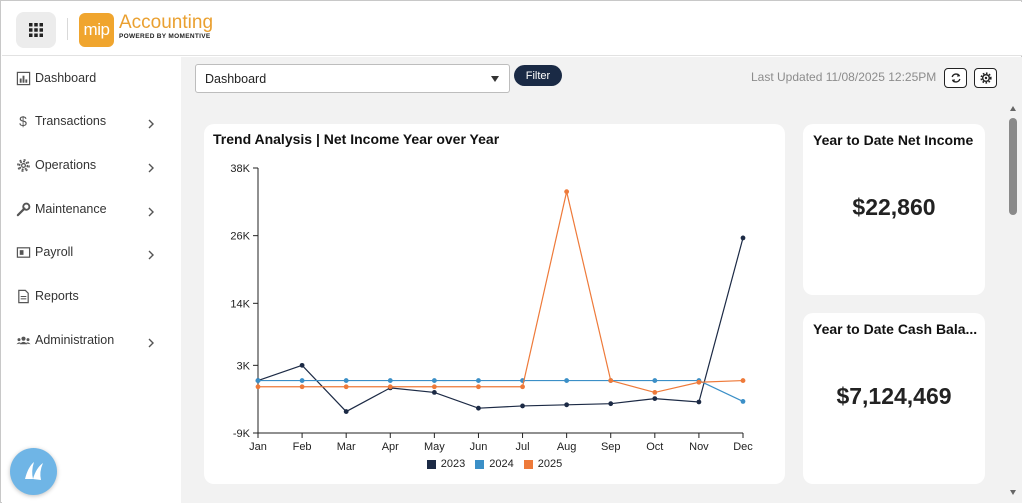 The width and height of the screenshot is (1022, 503). I want to click on sidebar-item-label: Dashboard, so click(66, 78).